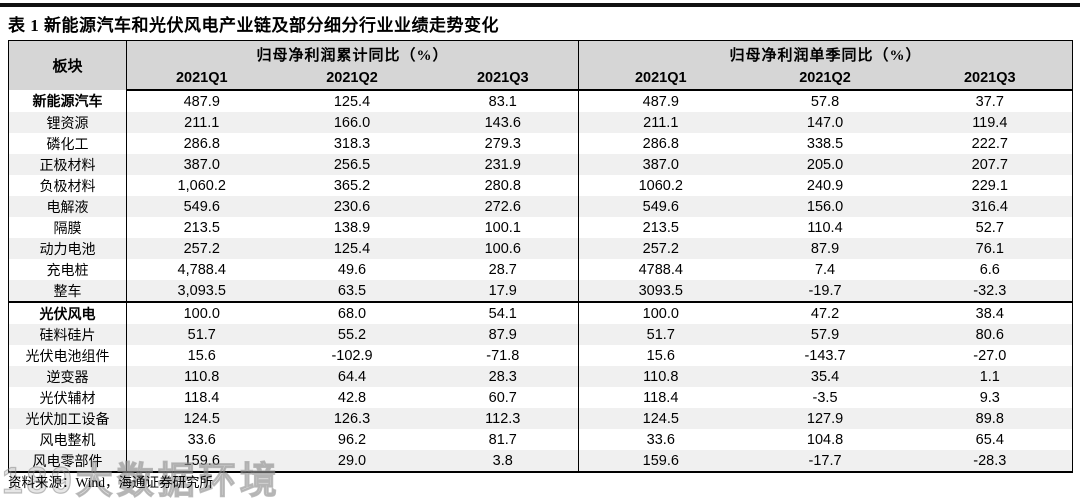  What do you see at coordinates (352, 355) in the screenshot?
I see `cumulative-value-cell: -102.9` at bounding box center [352, 355].